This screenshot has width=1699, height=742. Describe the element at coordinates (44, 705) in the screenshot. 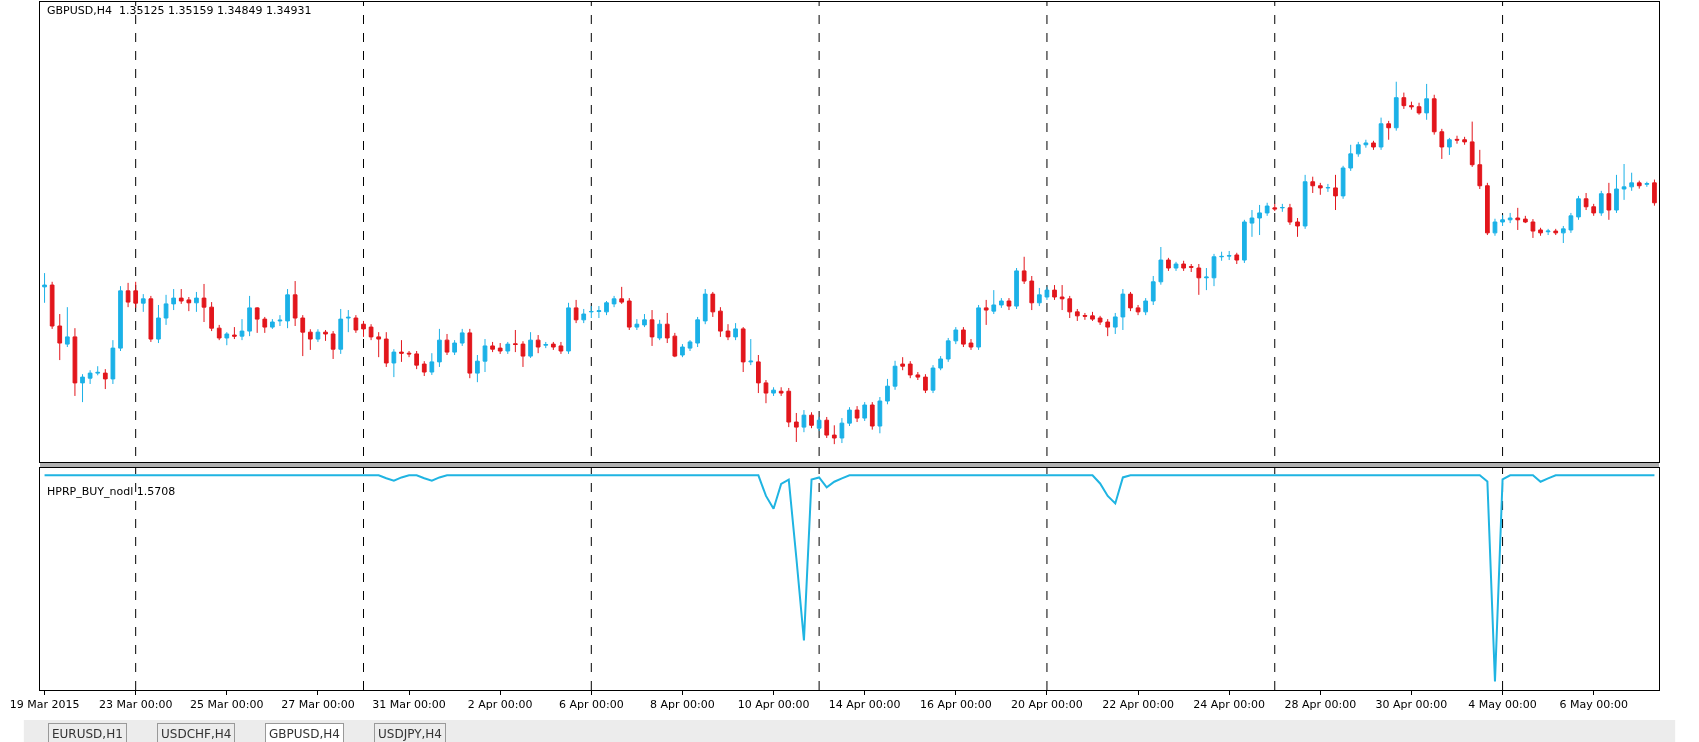

I see `x-tick-label: 19 Mar 2015` at that location.